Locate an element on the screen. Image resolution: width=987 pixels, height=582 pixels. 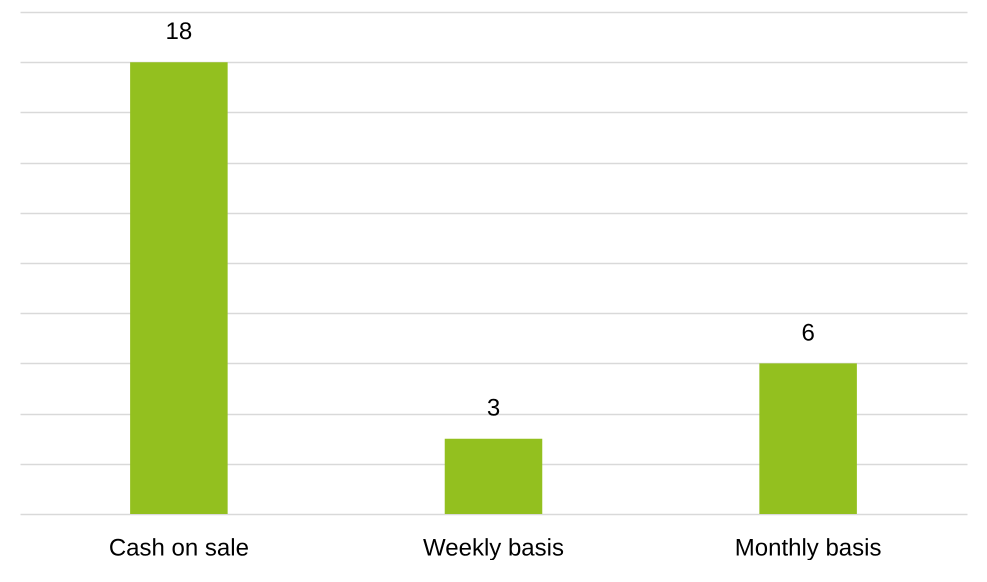
data-label: 6 is located at coordinates (808, 332).